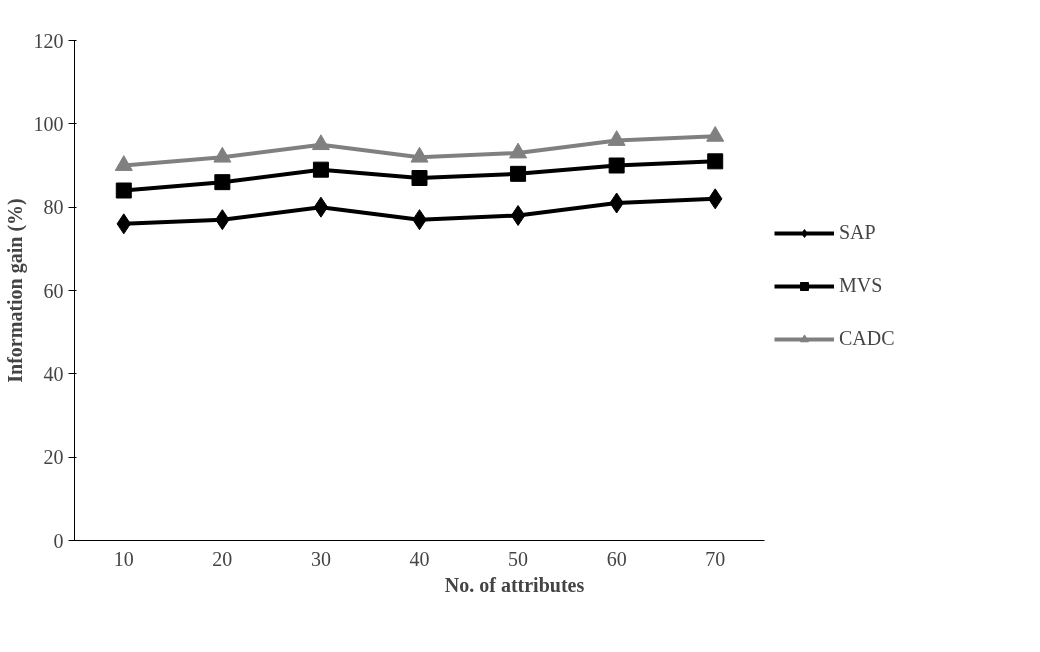 The image size is (1040, 652). What do you see at coordinates (616, 558) in the screenshot?
I see `x-tick-label: 60` at bounding box center [616, 558].